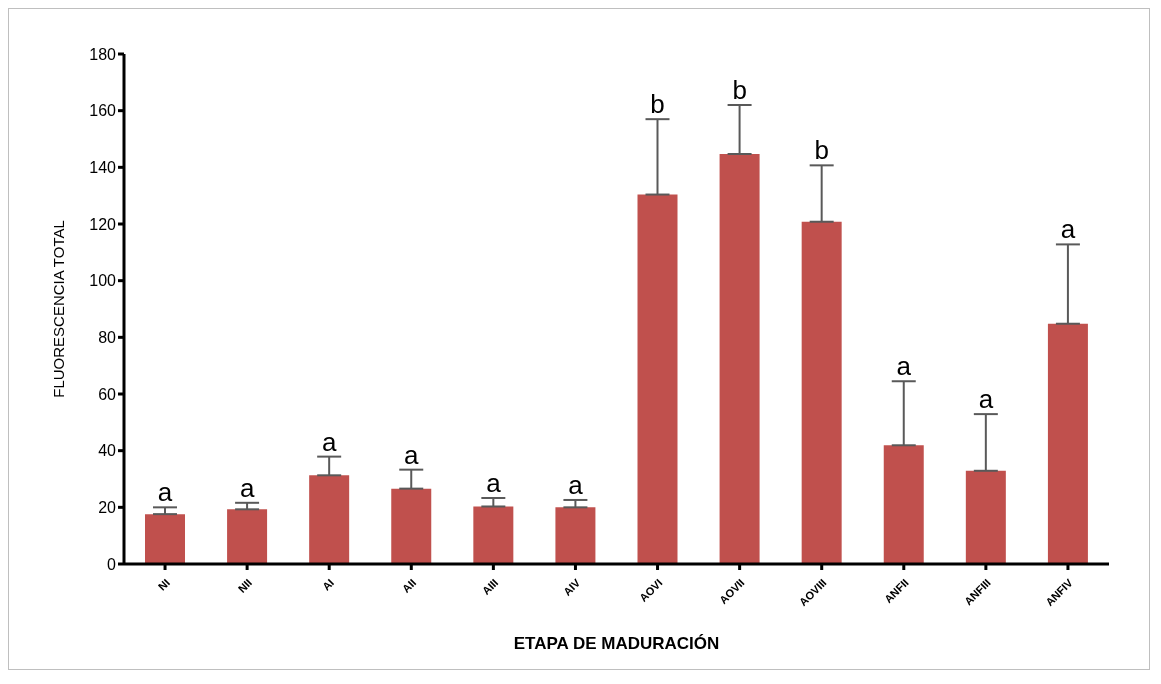  I want to click on x-tick-label: AI, so click(328, 584).